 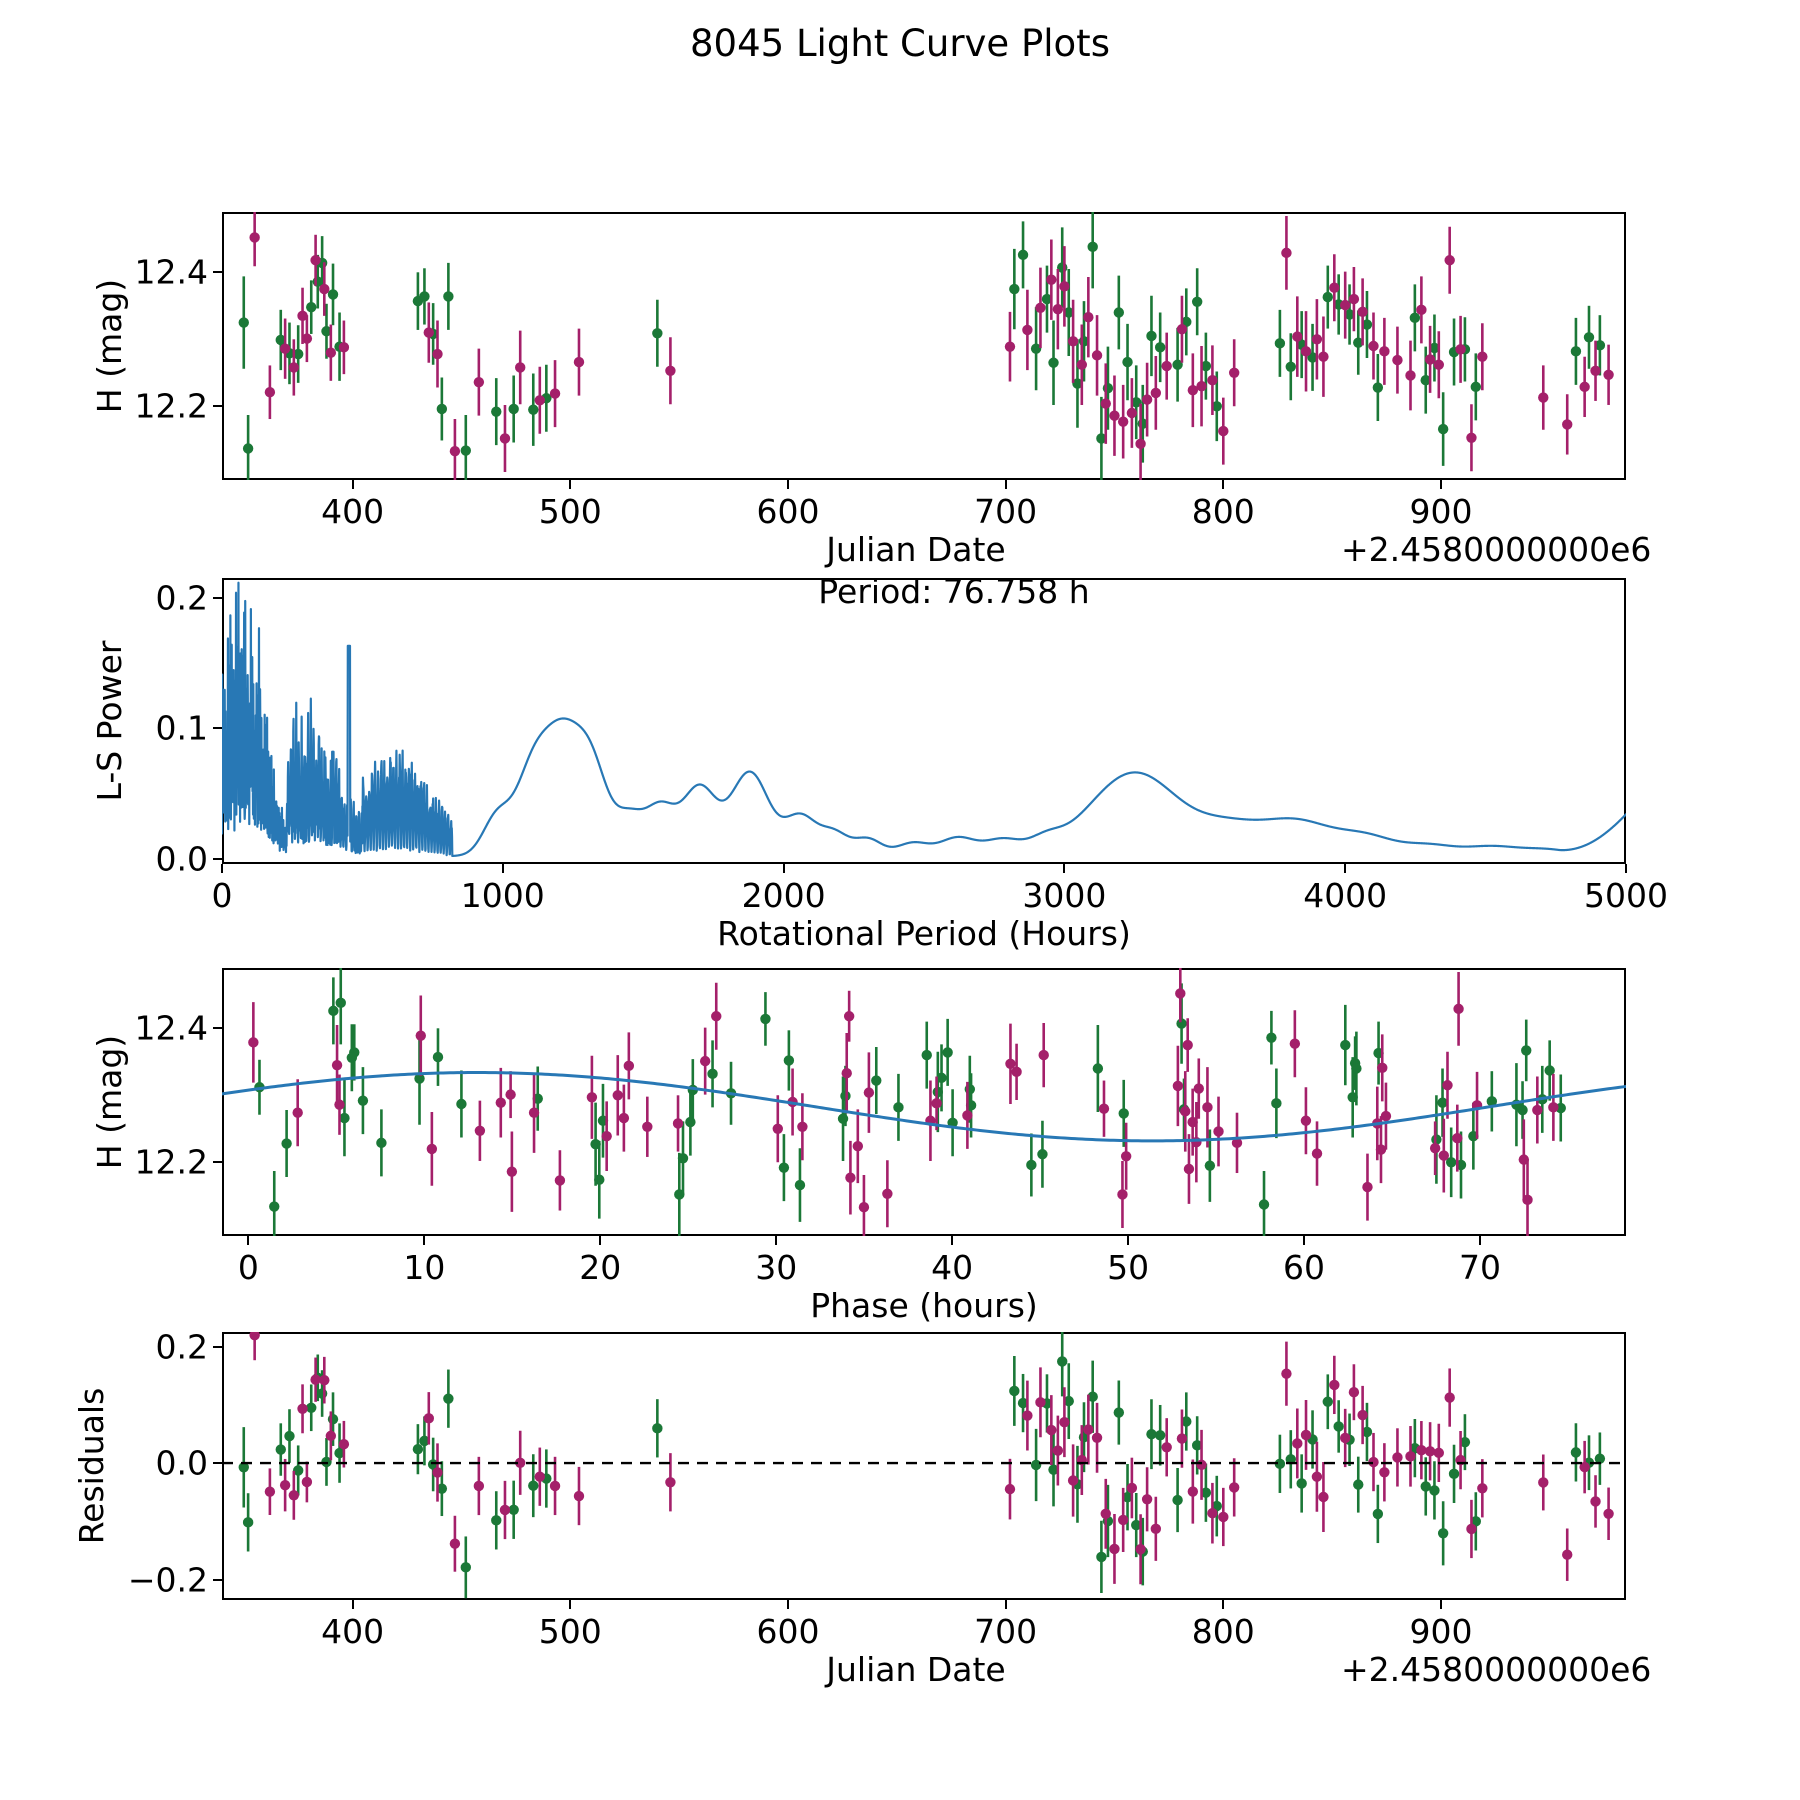 What do you see at coordinates (916, 549) in the screenshot?
I see `lightcurve-xlabel: Julian Date` at bounding box center [916, 549].